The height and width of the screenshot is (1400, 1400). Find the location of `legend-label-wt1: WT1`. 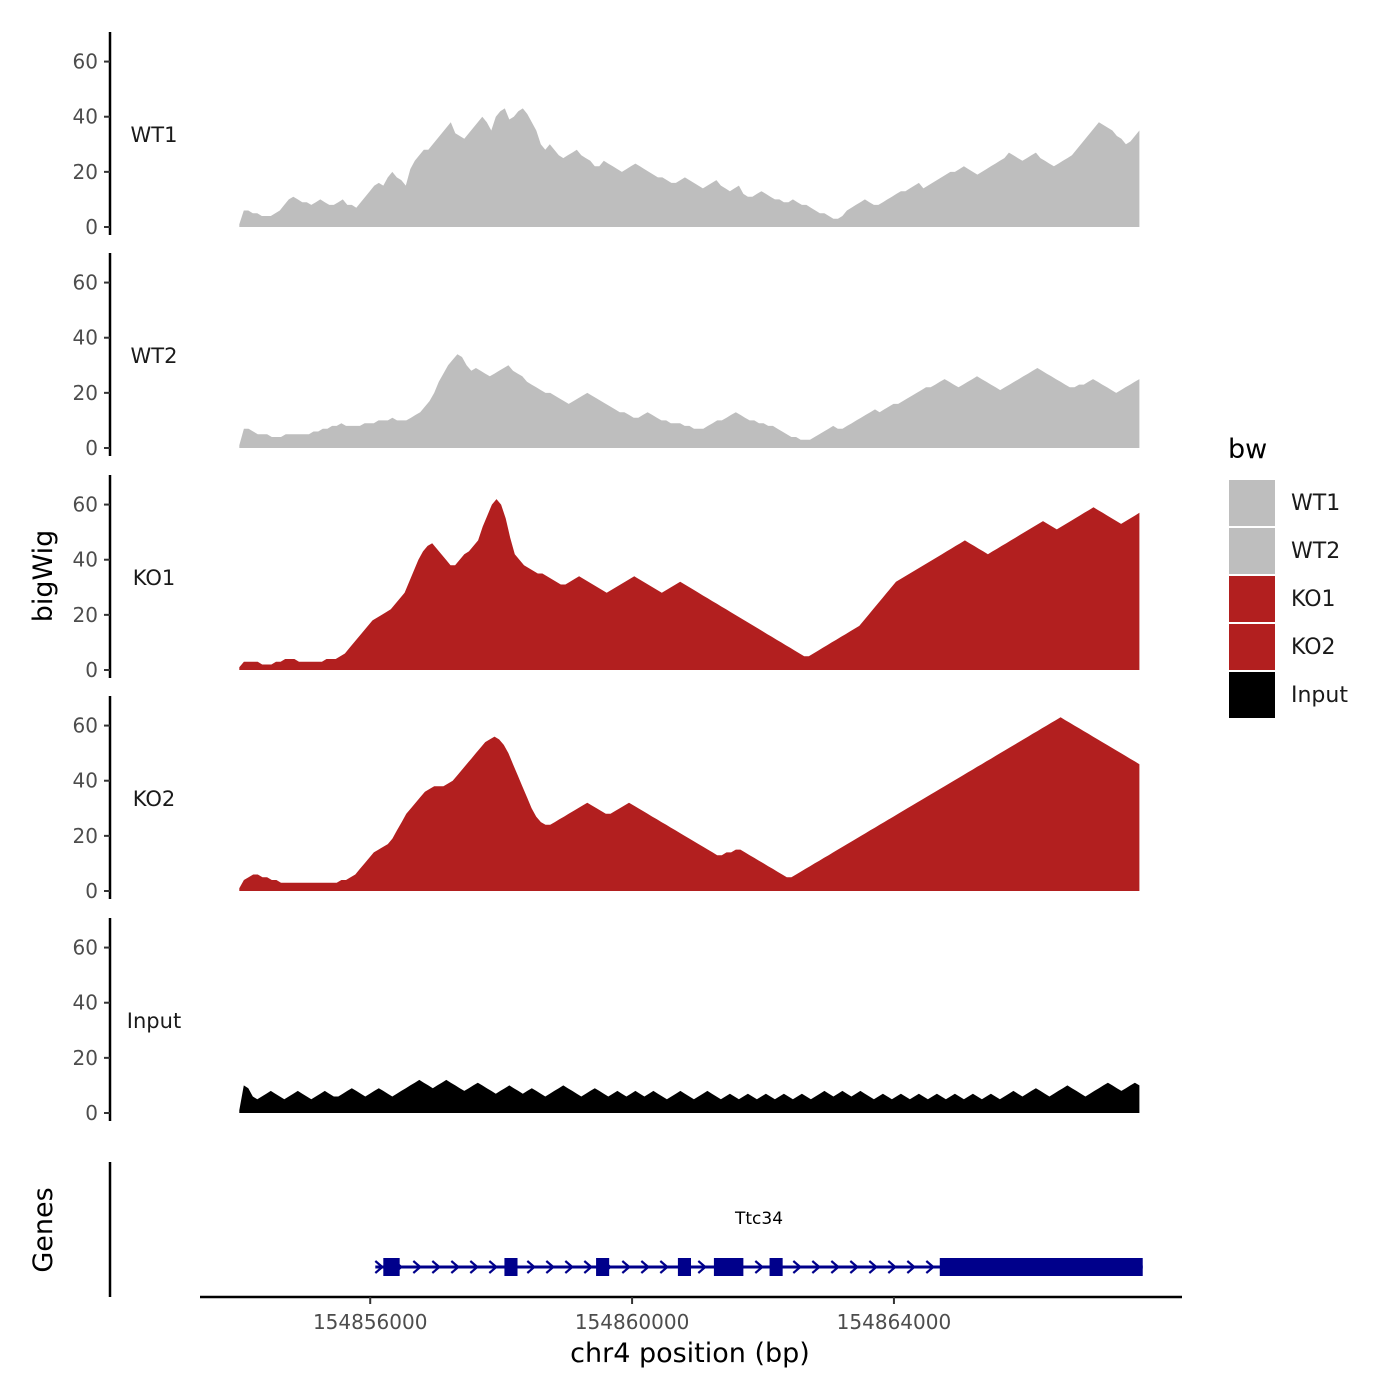

legend-label-wt1: WT1 is located at coordinates (1315, 503).